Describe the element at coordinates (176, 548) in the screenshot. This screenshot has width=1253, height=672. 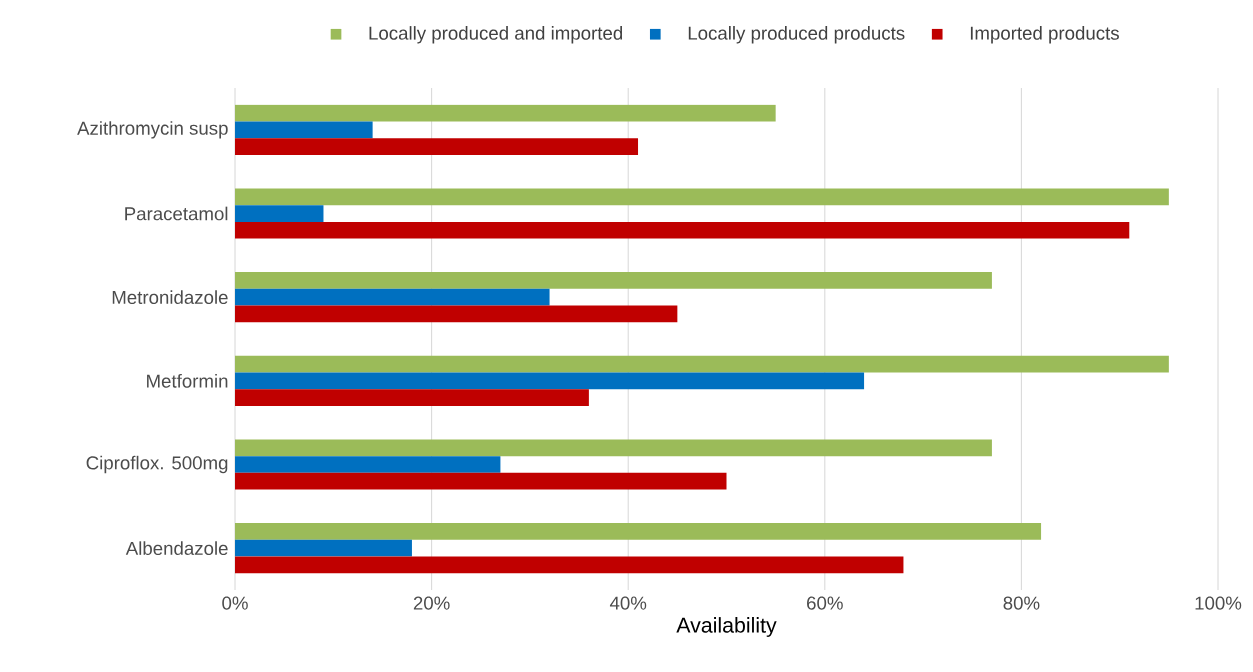
I see `y-tick-label: Albendazole` at that location.